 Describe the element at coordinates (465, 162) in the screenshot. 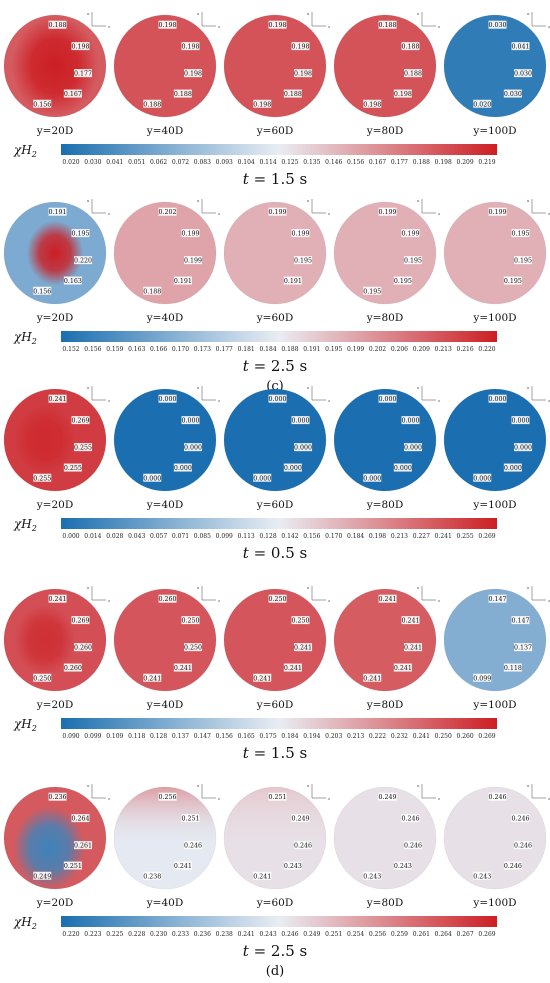

I see `colorbar-tick-label: 0.209` at that location.